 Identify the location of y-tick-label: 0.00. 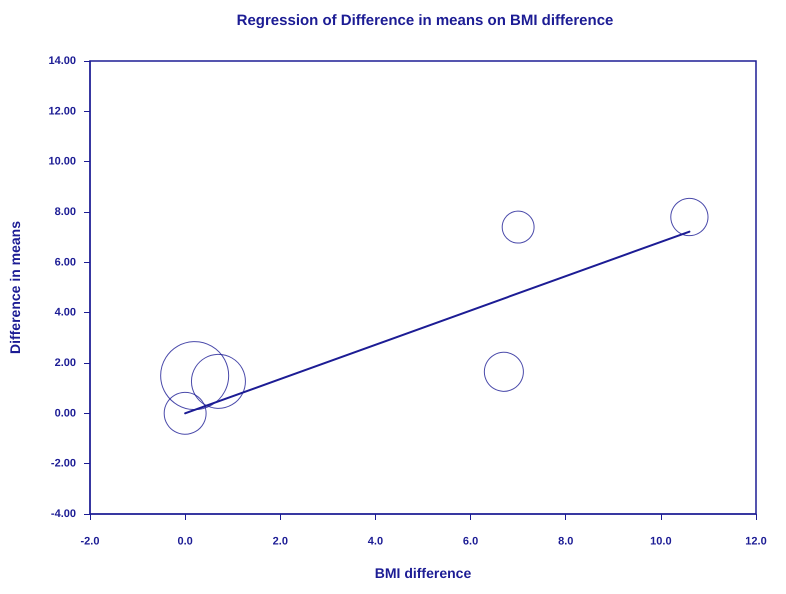
(65, 413).